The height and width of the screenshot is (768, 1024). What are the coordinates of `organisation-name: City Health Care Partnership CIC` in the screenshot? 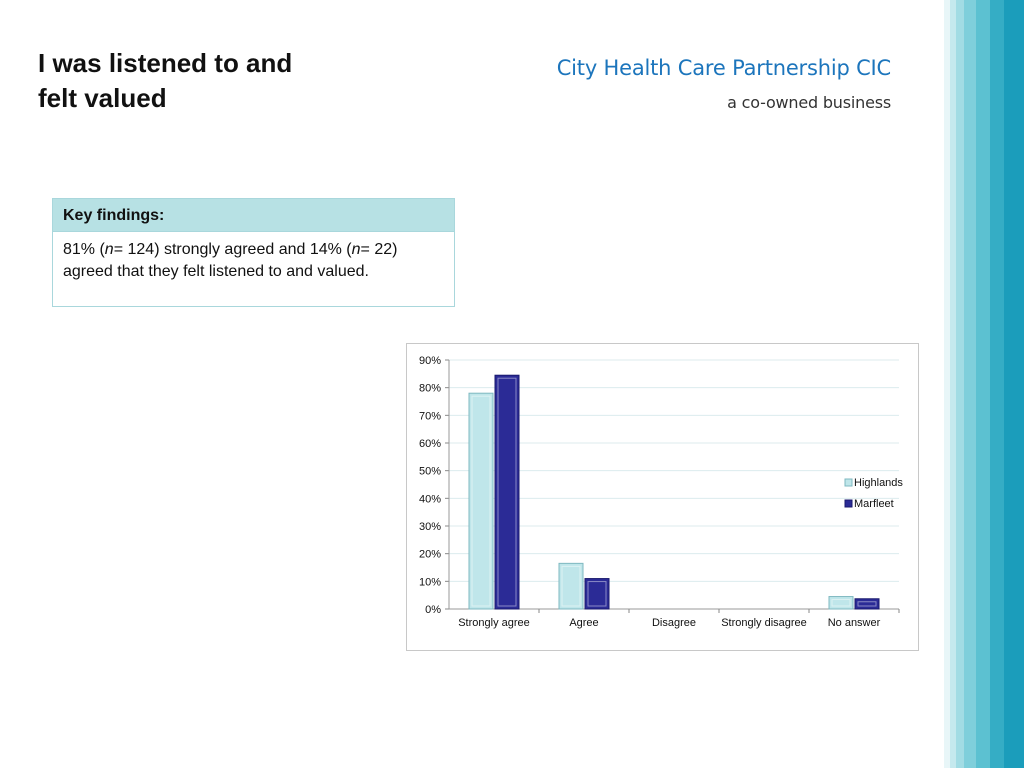 It's located at (723, 68).